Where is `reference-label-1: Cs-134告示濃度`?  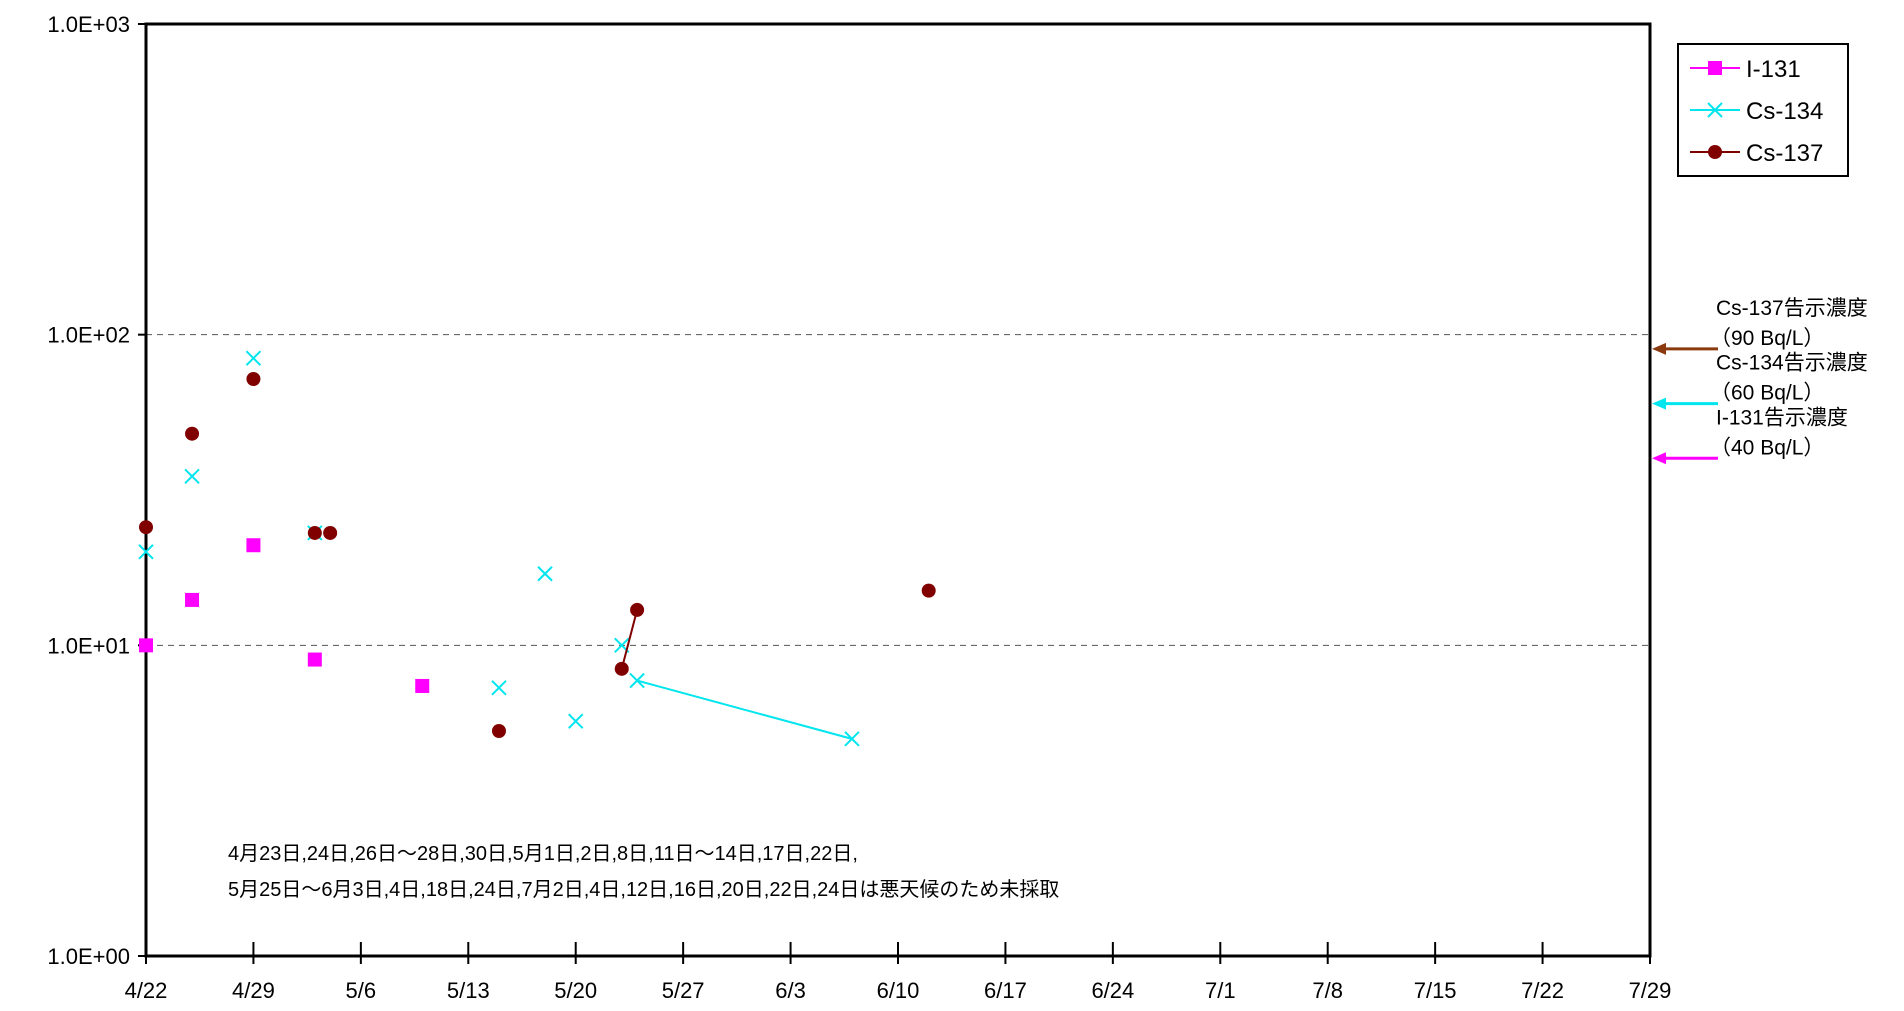 reference-label-1: Cs-134告示濃度 is located at coordinates (1792, 363).